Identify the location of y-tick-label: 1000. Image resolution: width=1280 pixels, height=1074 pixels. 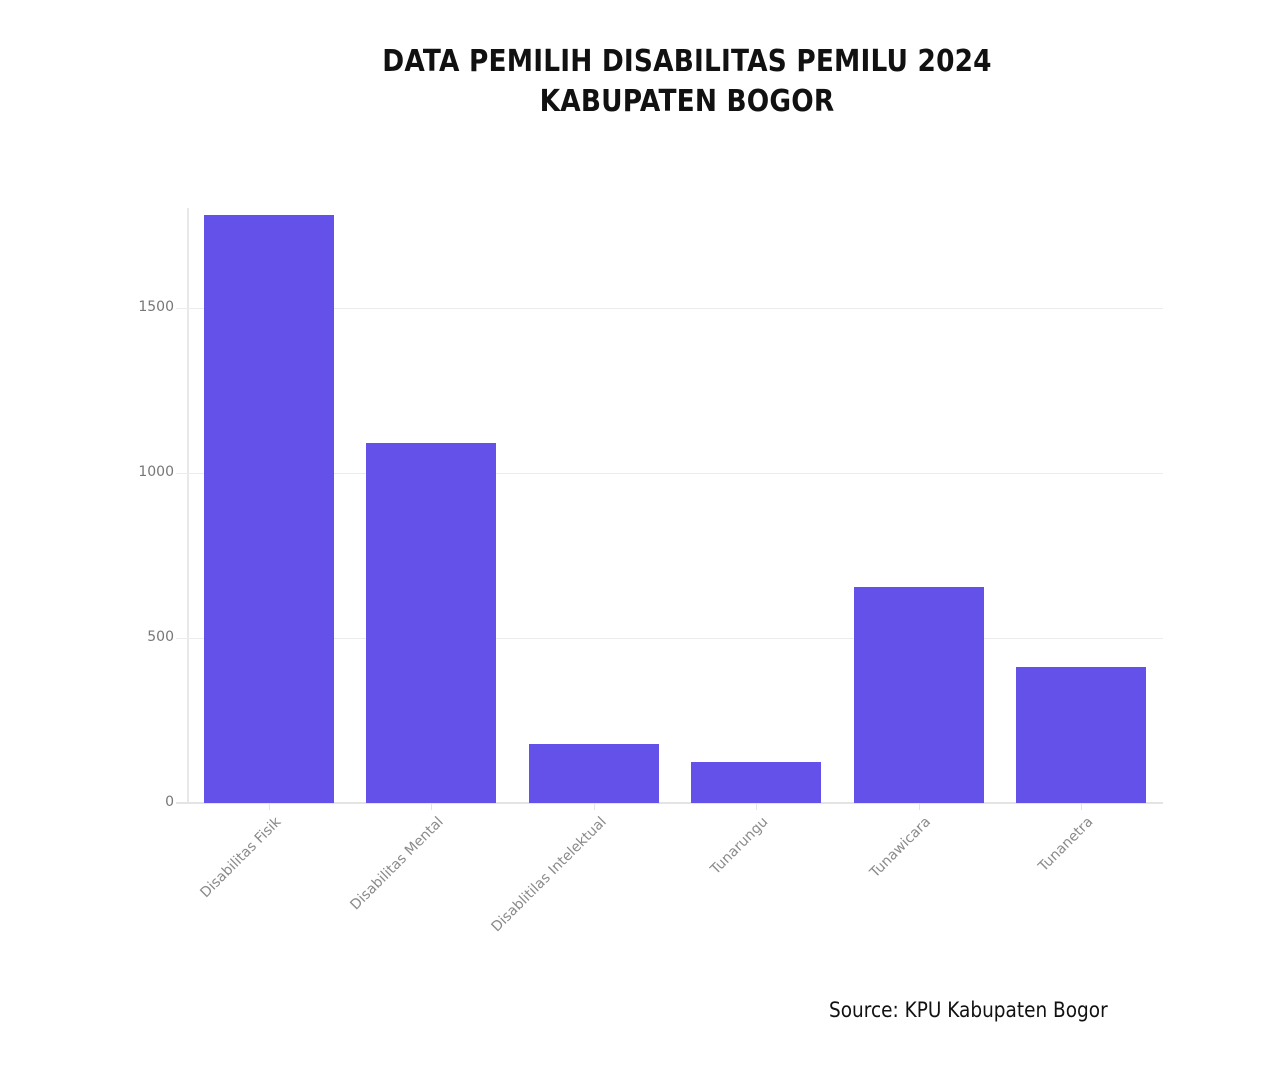
(156, 472).